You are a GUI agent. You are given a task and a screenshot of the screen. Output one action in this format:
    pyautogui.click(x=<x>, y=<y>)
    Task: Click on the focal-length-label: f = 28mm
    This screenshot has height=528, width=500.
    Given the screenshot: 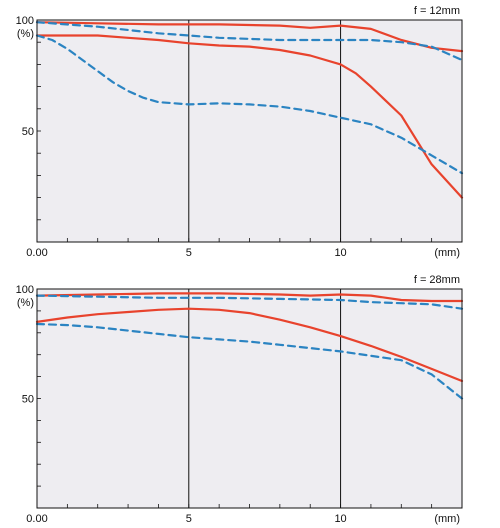 What is the action you would take?
    pyautogui.click(x=437, y=280)
    